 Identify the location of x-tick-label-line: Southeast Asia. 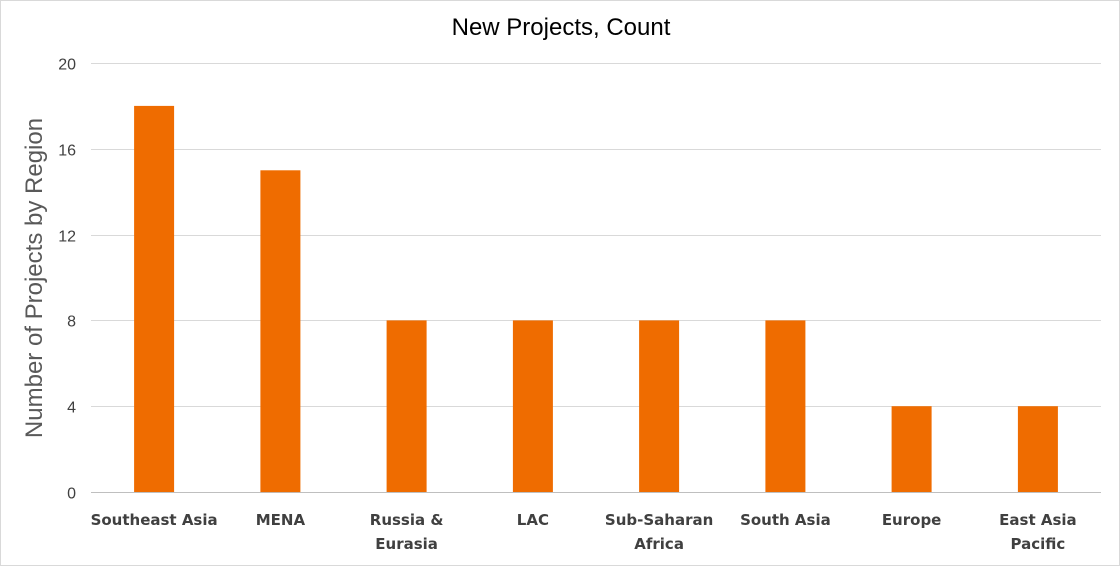
(154, 520).